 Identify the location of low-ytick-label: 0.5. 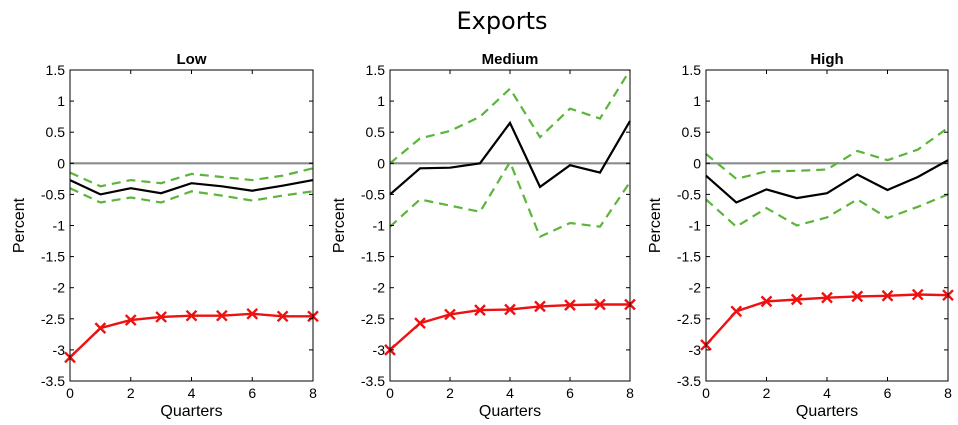
(56, 132).